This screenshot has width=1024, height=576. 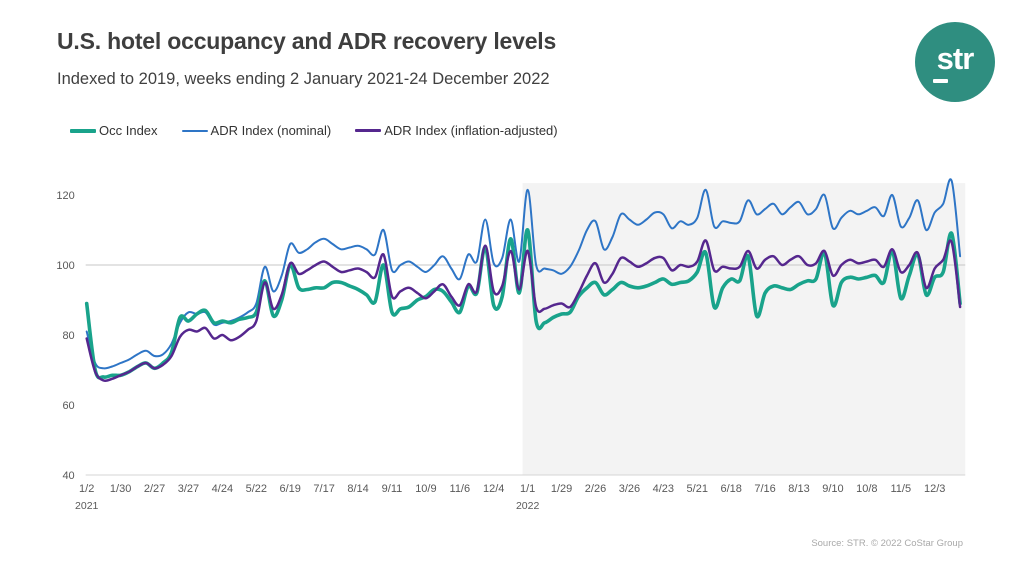 What do you see at coordinates (527, 489) in the screenshot?
I see `x-tick-label: 1/1` at bounding box center [527, 489].